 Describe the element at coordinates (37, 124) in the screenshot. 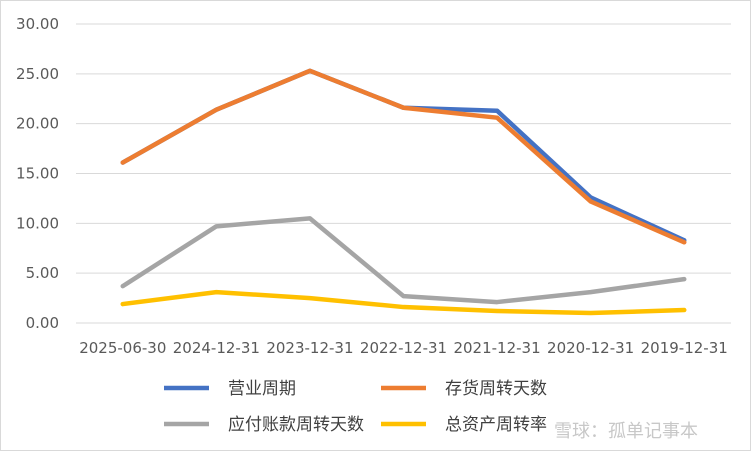

I see `y-tick-label: 20.00` at that location.